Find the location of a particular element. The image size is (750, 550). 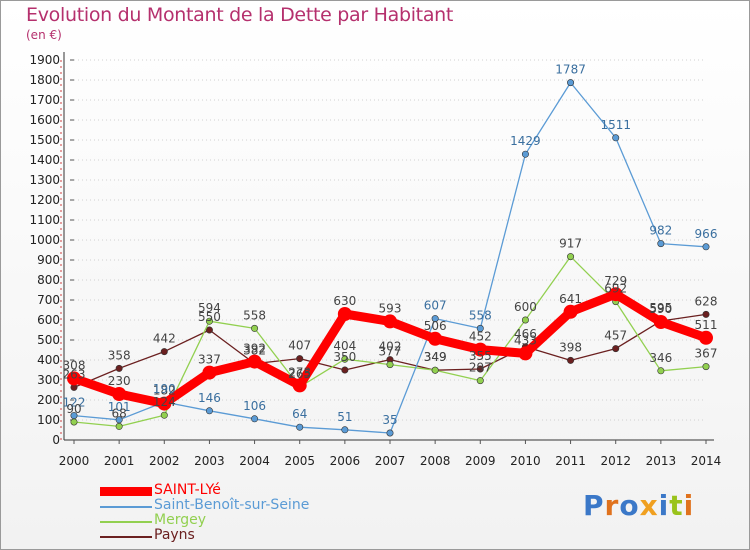

logo-letter: o is located at coordinates (629, 505).